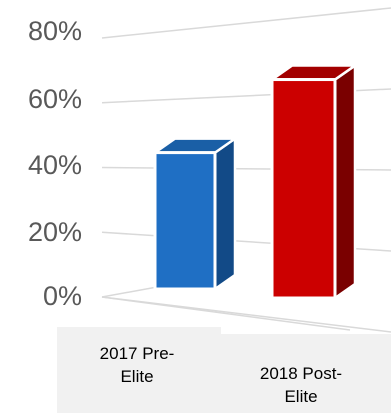 The height and width of the screenshot is (418, 391). I want to click on x-tick-label-line-1: 2018 Post-, so click(301, 373).